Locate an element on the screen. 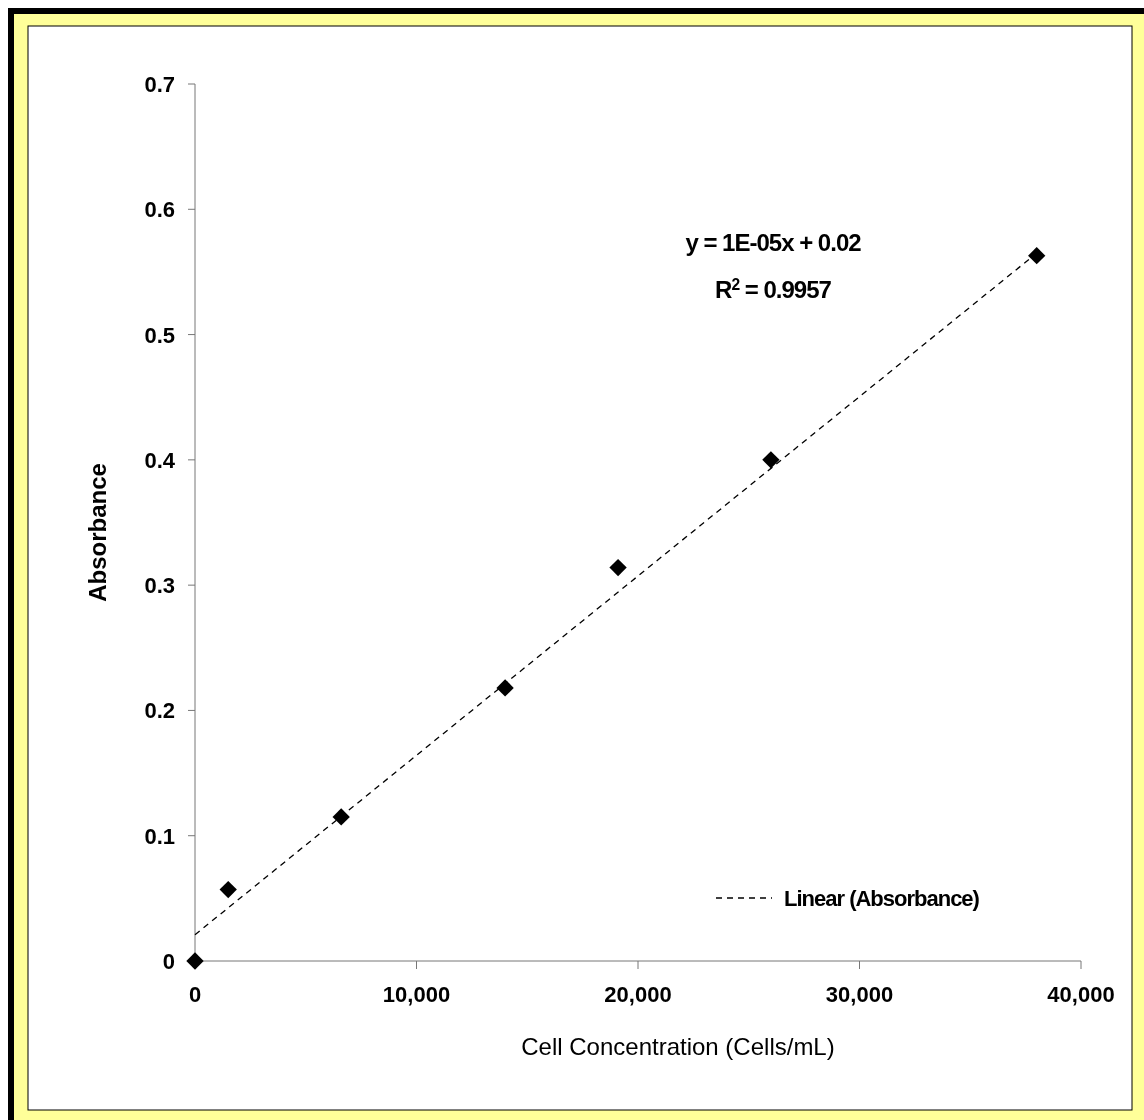 The image size is (1144, 1120). x-tick-label: 40,000 is located at coordinates (1081, 994).